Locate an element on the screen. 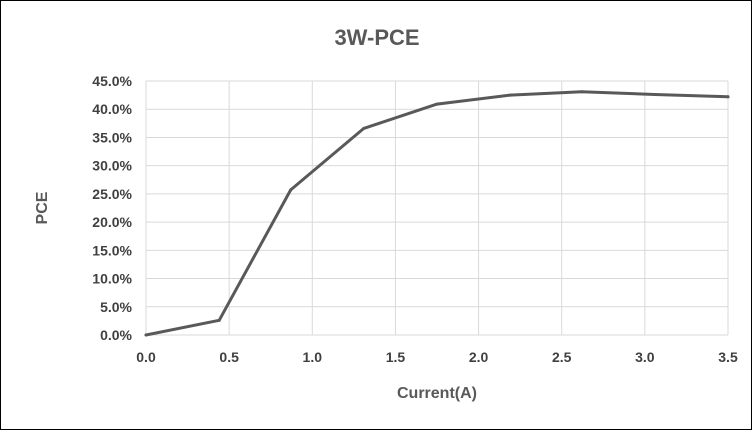 The height and width of the screenshot is (431, 752). x-tick-label: 2.0 is located at coordinates (479, 357).